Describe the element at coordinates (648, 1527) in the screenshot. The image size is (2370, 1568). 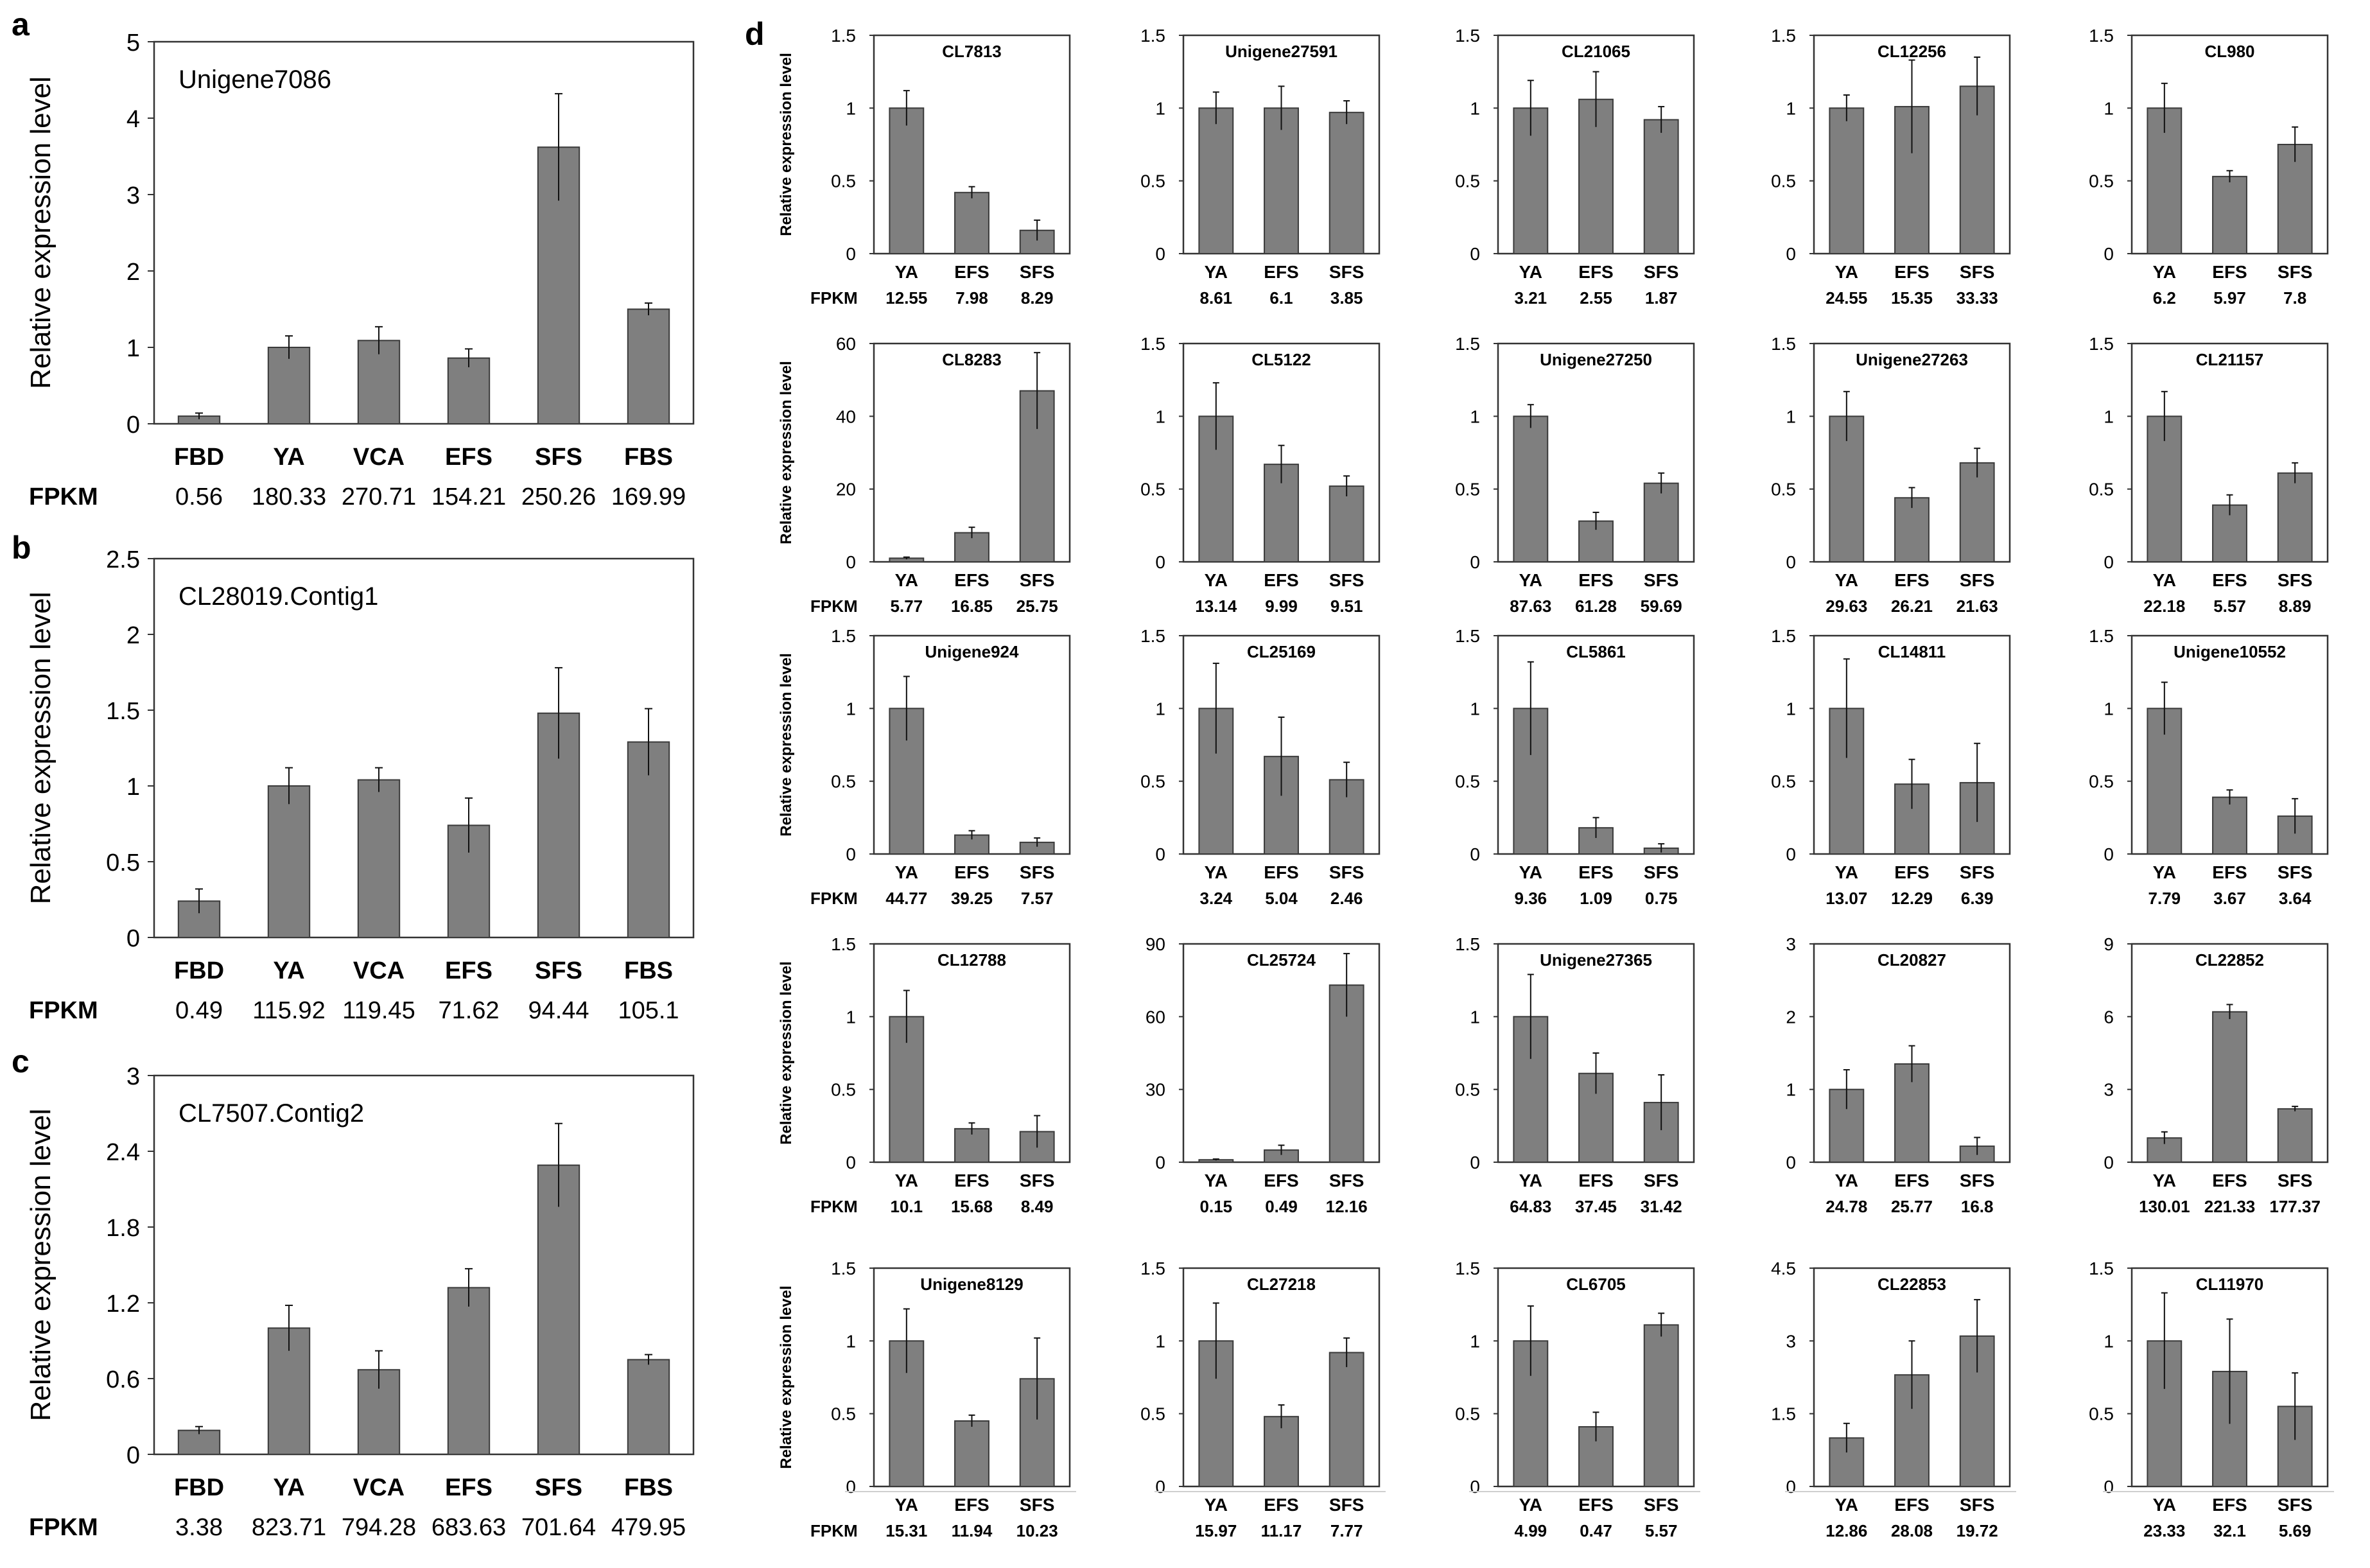
I see `fpkm-value: 479.95` at that location.